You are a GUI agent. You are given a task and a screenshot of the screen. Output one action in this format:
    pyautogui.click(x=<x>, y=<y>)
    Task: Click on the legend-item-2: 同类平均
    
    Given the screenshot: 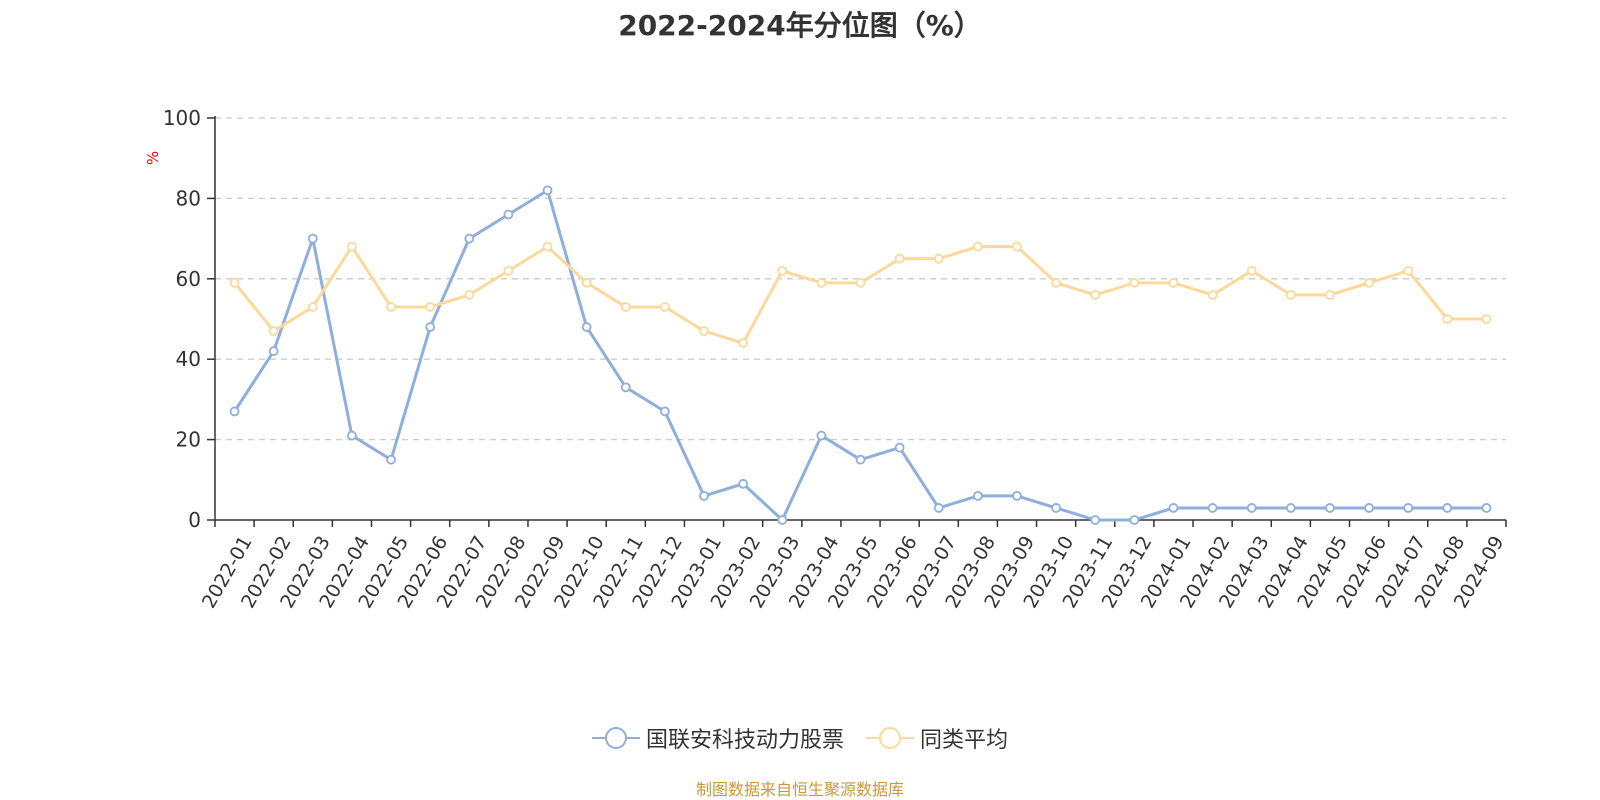 What is the action you would take?
    pyautogui.click(x=937, y=738)
    